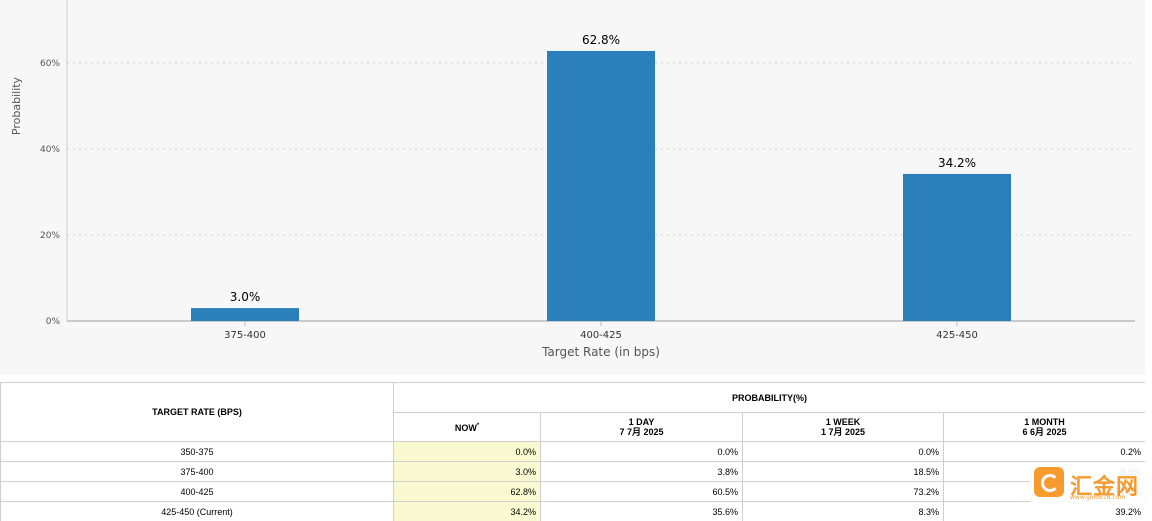 The image size is (1152, 521). Describe the element at coordinates (641, 491) in the screenshot. I see `one-day-cell: 60.5%` at that location.